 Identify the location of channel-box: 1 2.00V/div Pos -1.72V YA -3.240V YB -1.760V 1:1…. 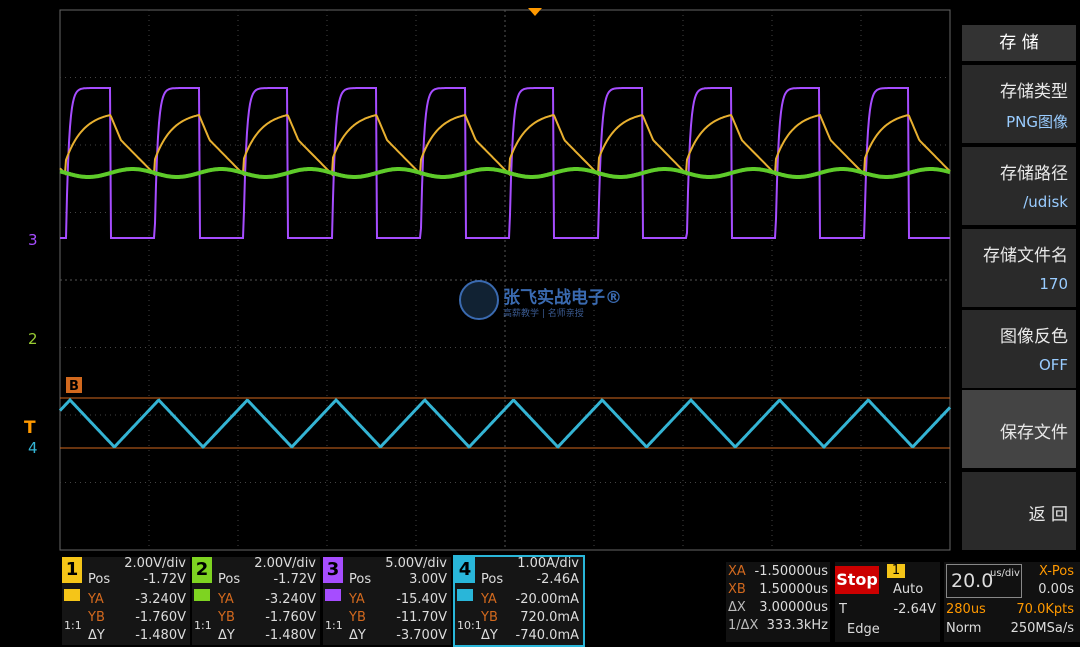
(126, 600).